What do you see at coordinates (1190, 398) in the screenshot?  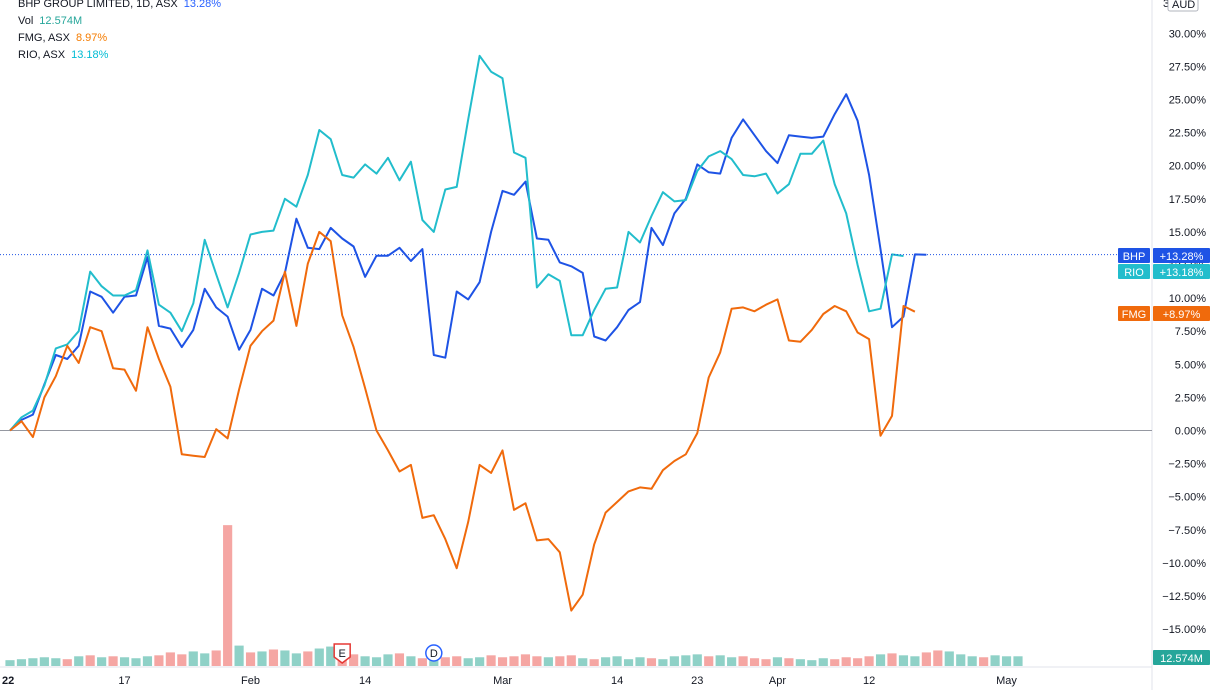 I see `y-tick-label: 2.50%` at bounding box center [1190, 398].